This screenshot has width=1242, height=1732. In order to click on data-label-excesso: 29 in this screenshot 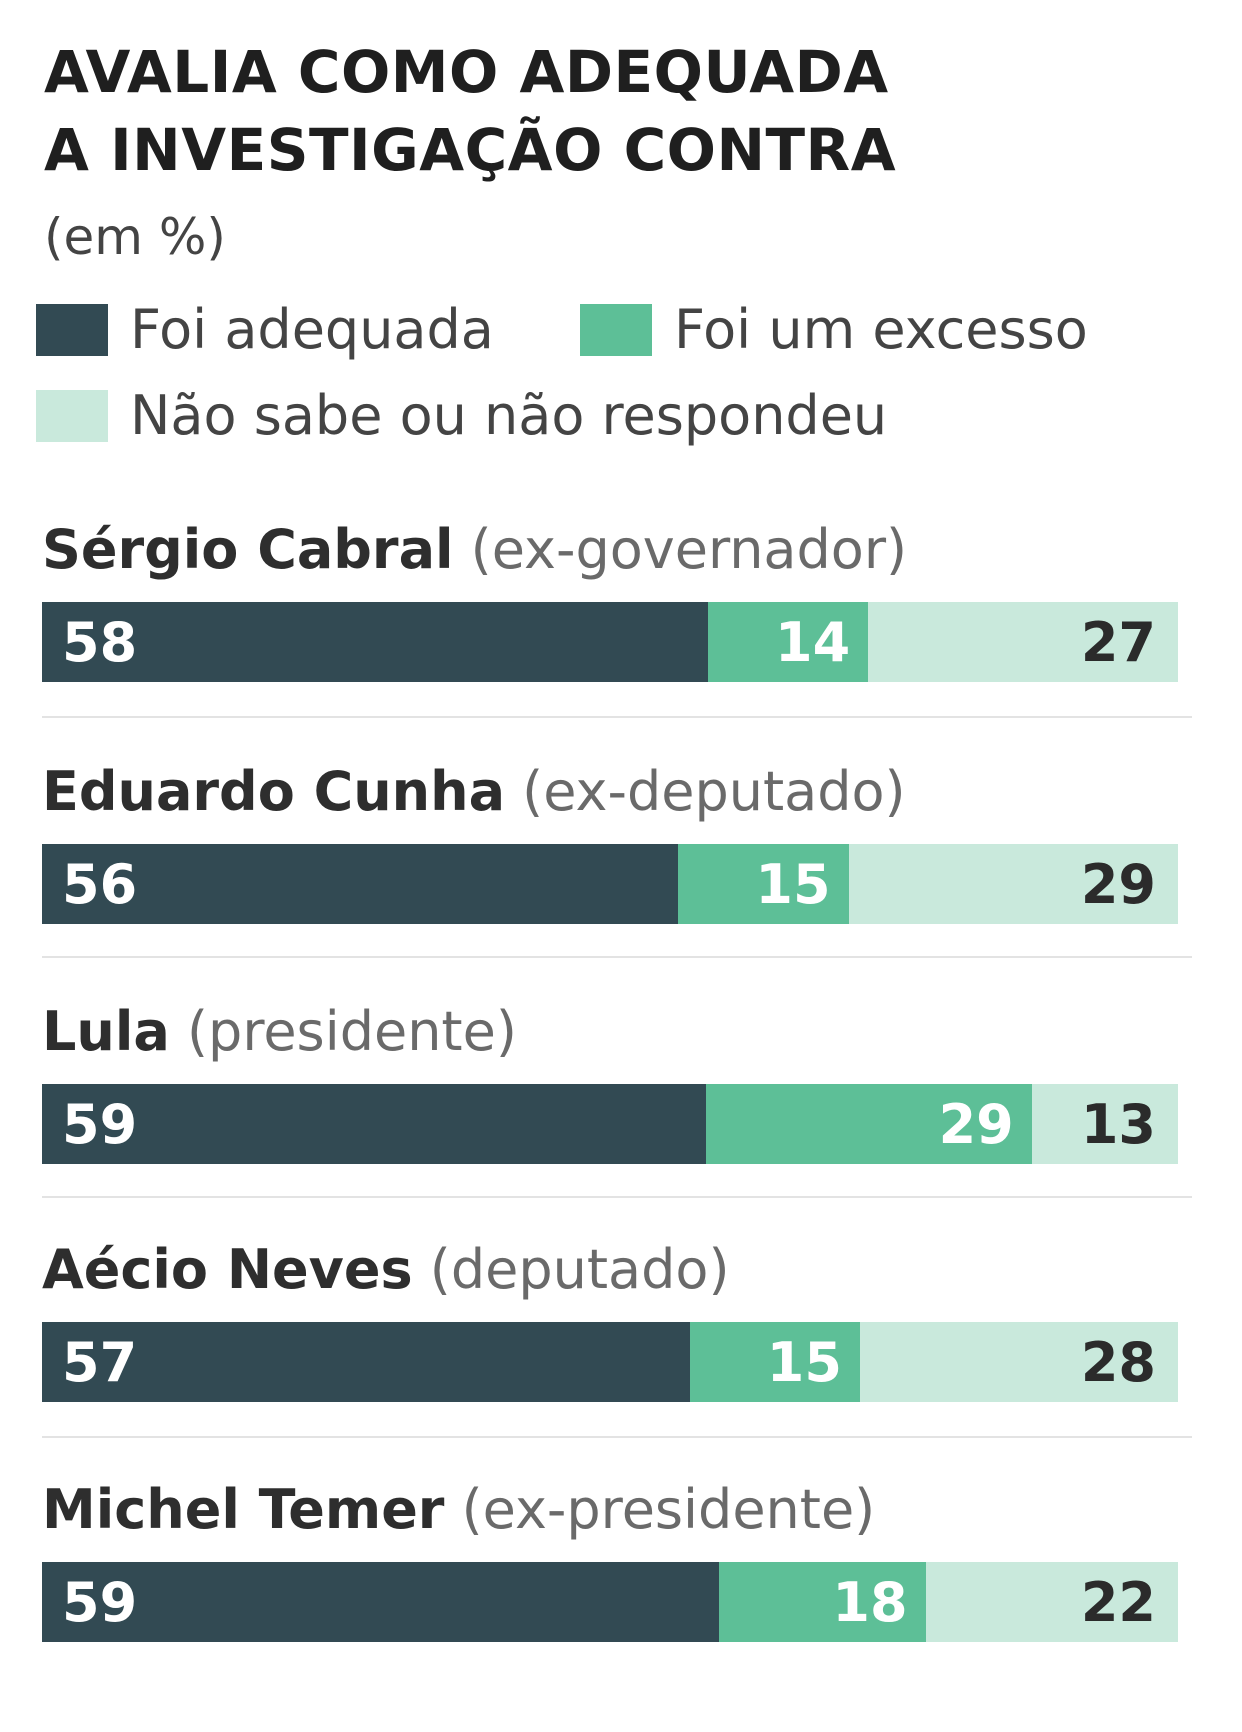, I will do `click(976, 1124)`.